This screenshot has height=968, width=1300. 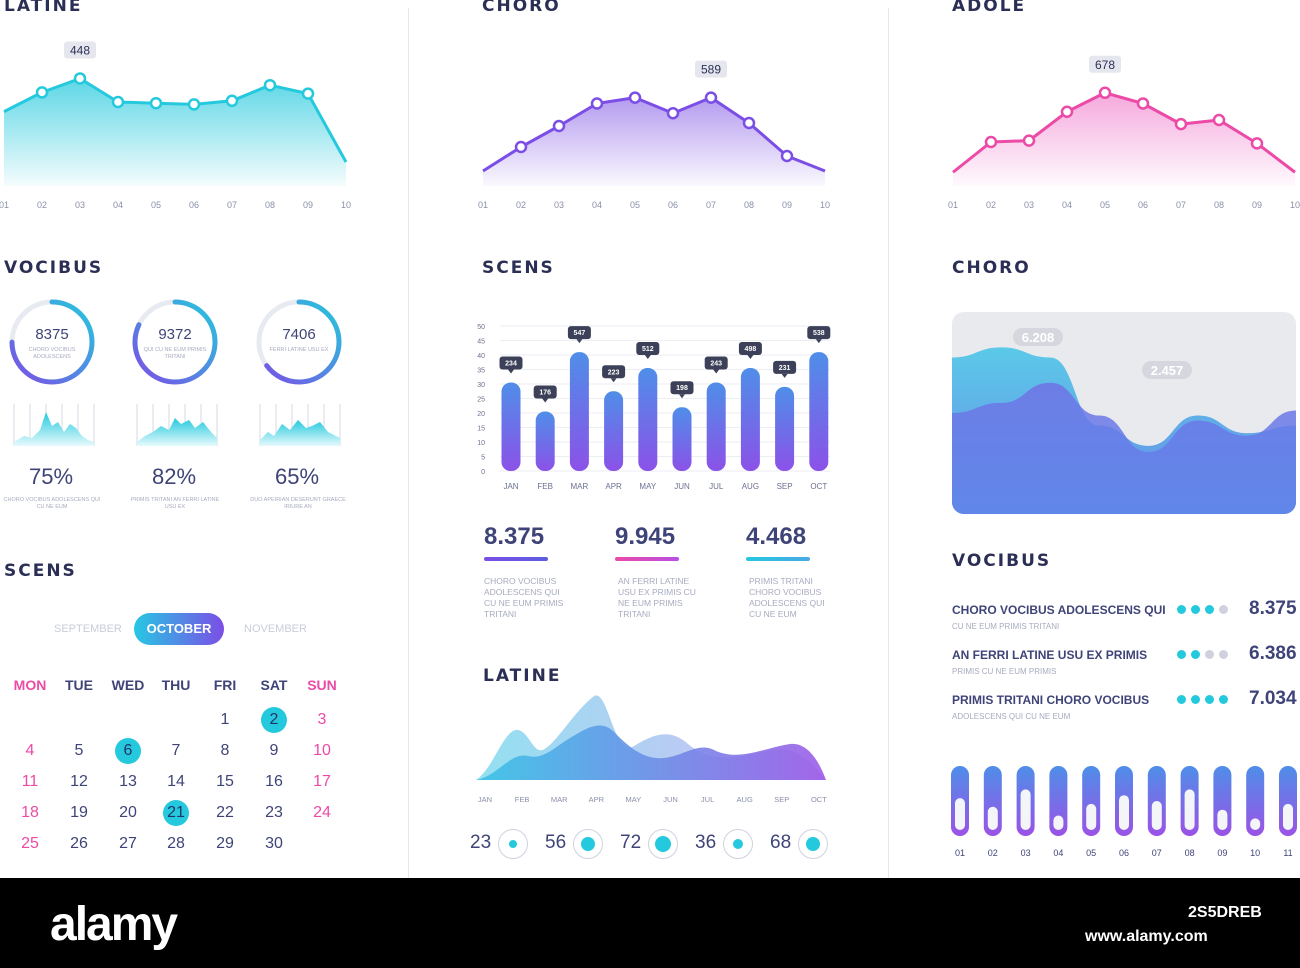 What do you see at coordinates (176, 813) in the screenshot?
I see `calendar-day: 21` at bounding box center [176, 813].